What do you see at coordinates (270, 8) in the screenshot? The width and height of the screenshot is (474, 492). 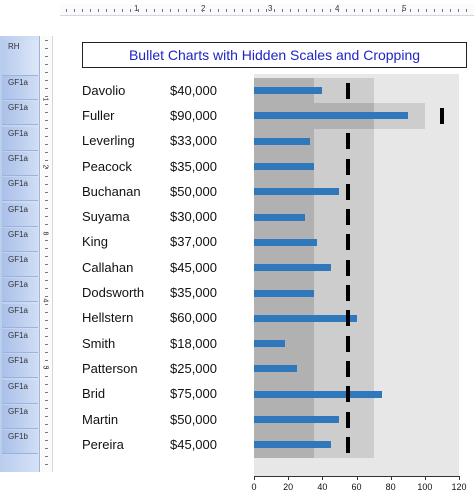 I see `ruler-number: 3` at bounding box center [270, 8].